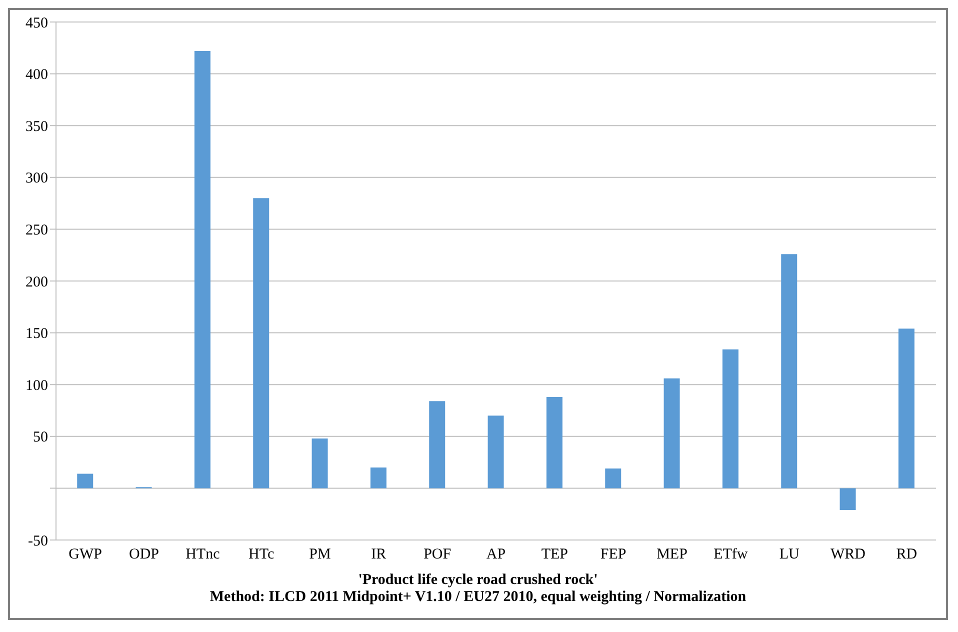 This screenshot has width=958, height=632. I want to click on y-tick-label: 350, so click(37, 126).